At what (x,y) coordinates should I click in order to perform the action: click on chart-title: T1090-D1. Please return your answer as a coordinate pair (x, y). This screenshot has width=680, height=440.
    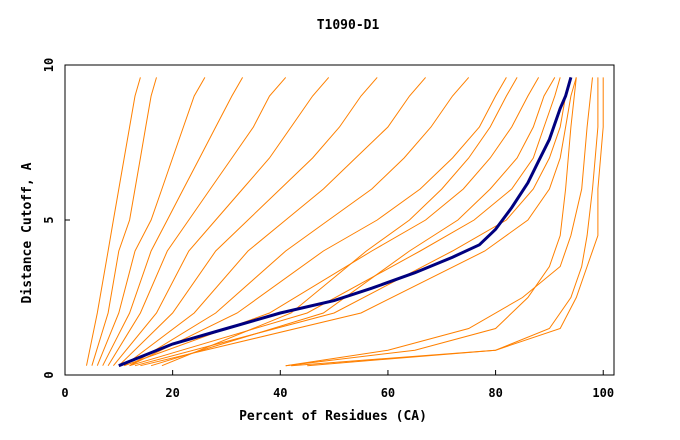
    Looking at the image, I should click on (348, 25).